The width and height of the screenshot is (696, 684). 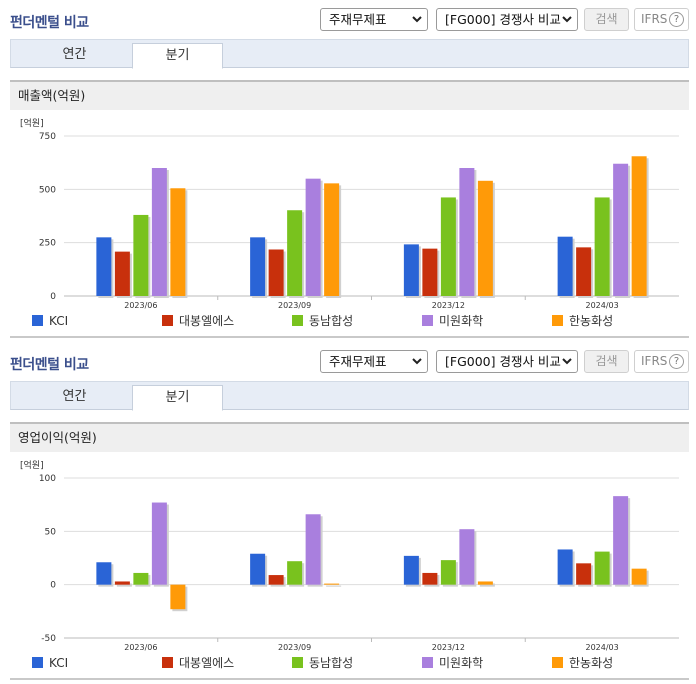 I want to click on chart-title: 매출액(억원), so click(x=349, y=95).